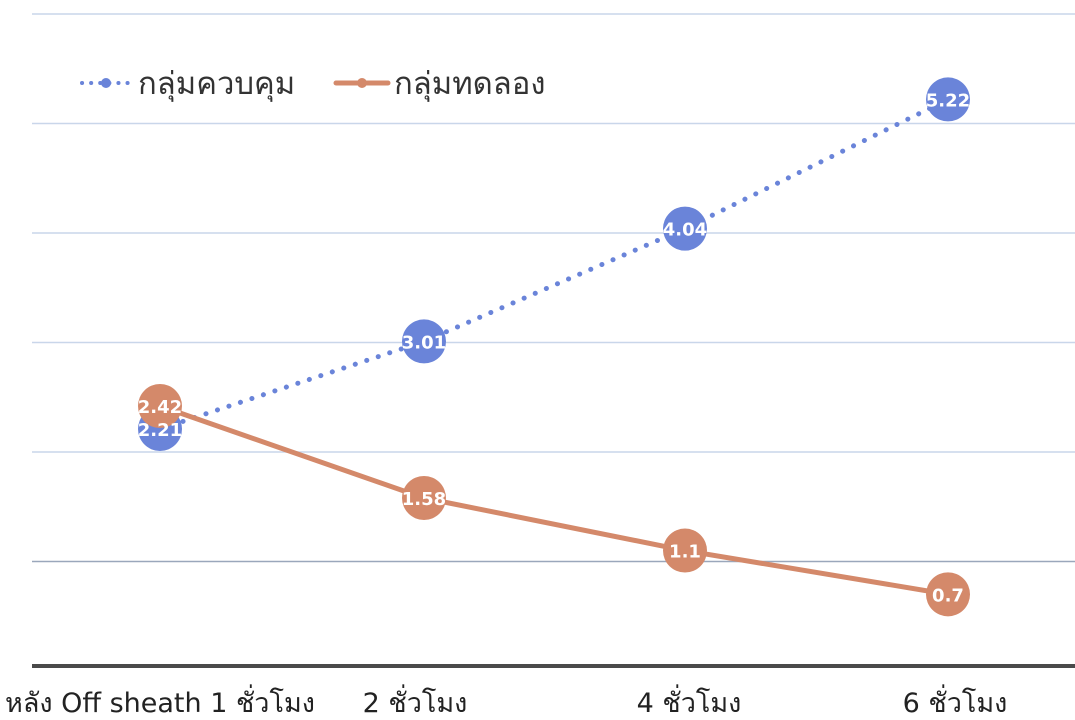  Describe the element at coordinates (160, 430) in the screenshot. I see `data-label-control: 2.21` at that location.